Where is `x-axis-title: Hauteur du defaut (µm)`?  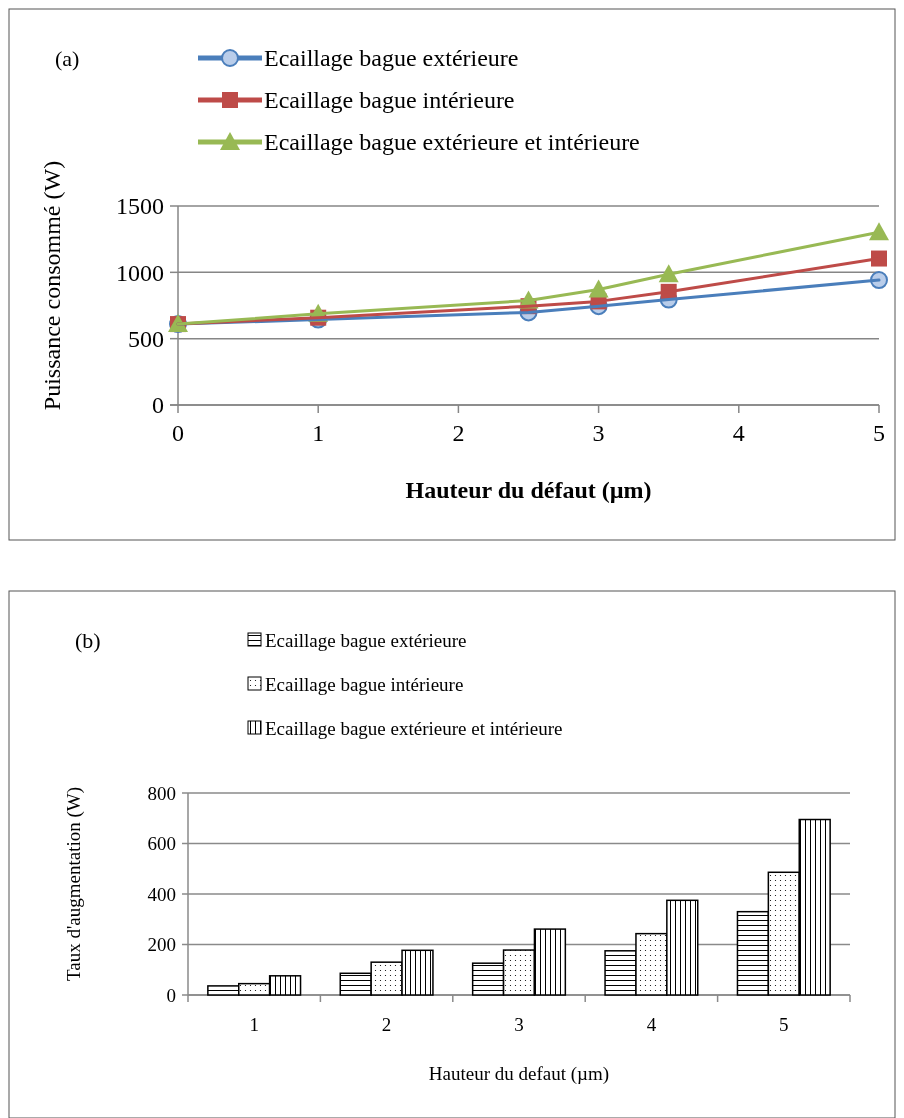
x-axis-title: Hauteur du defaut (µm) is located at coordinates (519, 1074).